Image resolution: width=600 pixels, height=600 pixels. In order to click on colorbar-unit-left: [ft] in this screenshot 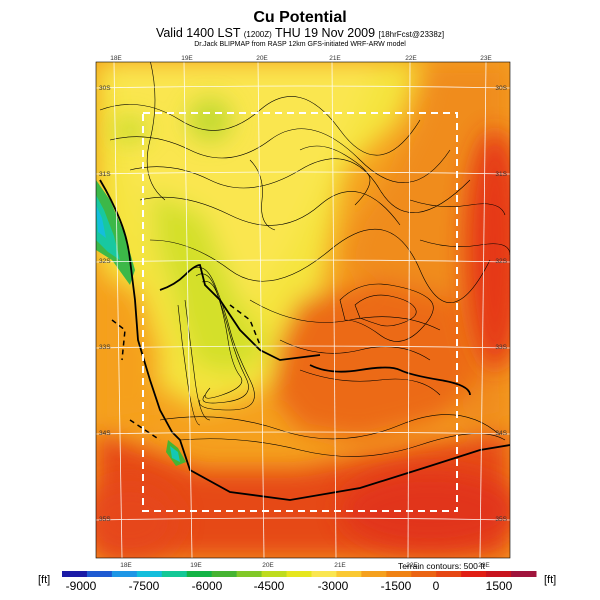, I will do `click(44, 580)`.